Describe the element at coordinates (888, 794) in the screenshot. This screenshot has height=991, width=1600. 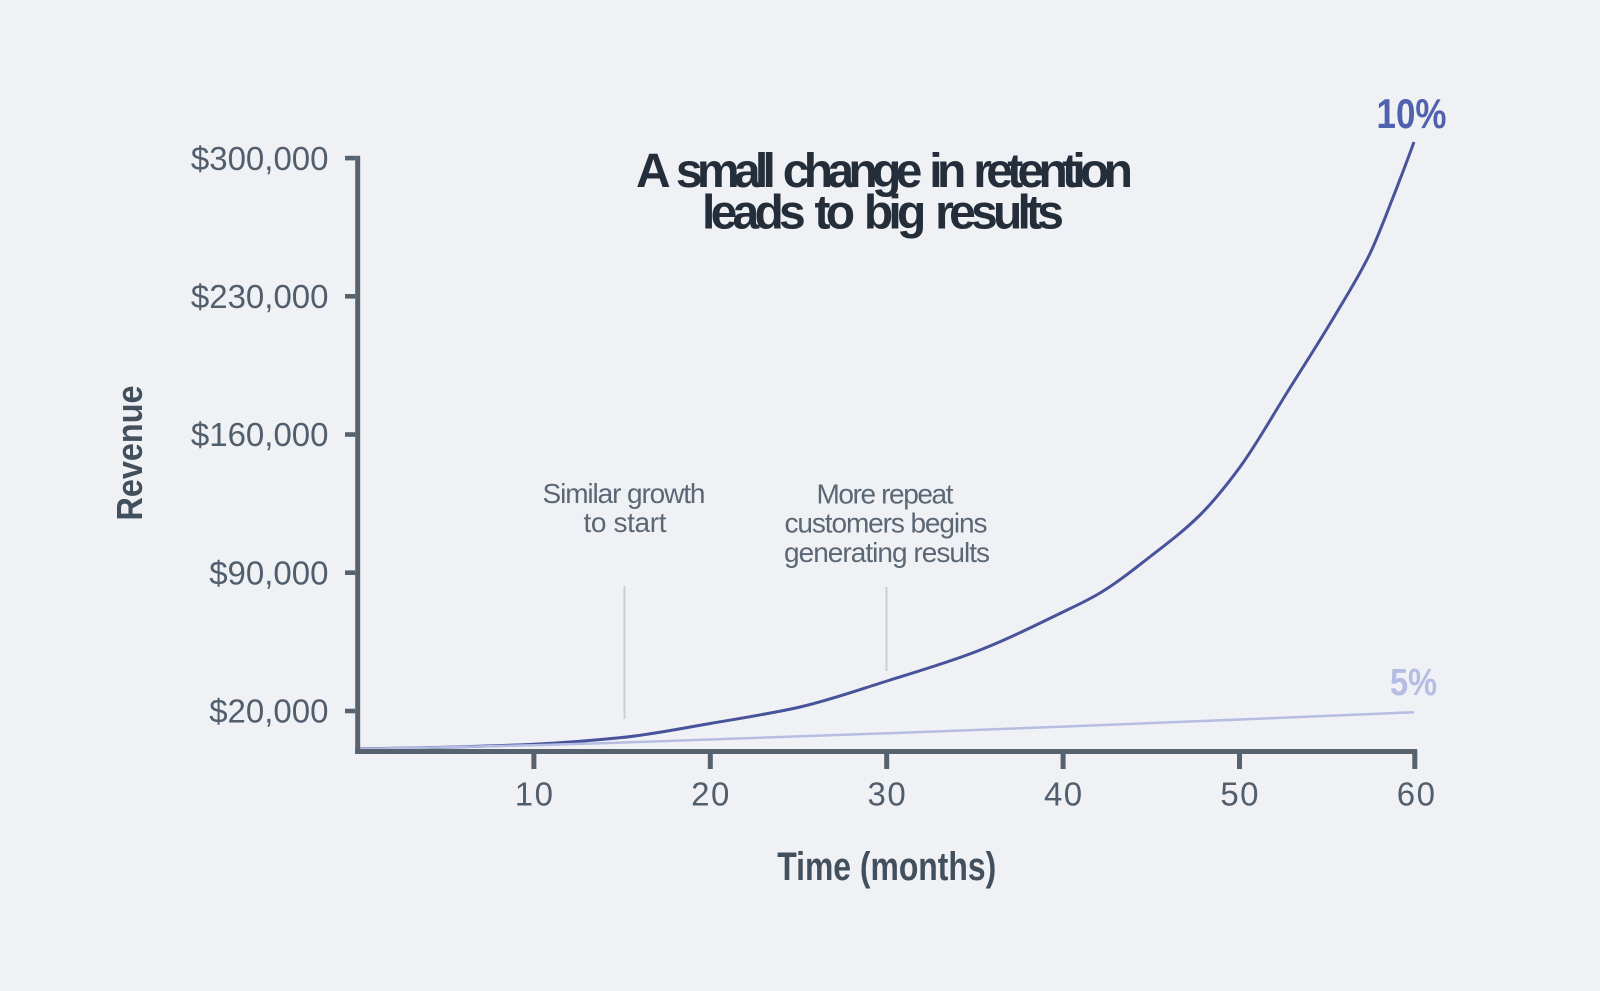
I see `svg-text: 30` at that location.